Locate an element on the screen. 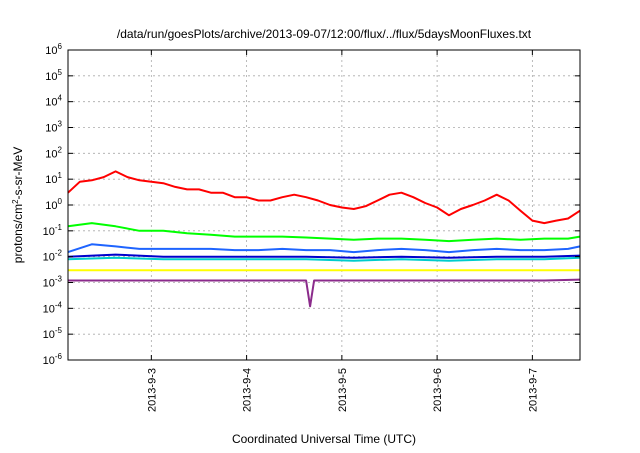 Image resolution: width=640 pixels, height=453 pixels. y-tick-label: 10⁴ is located at coordinates (53, 101).